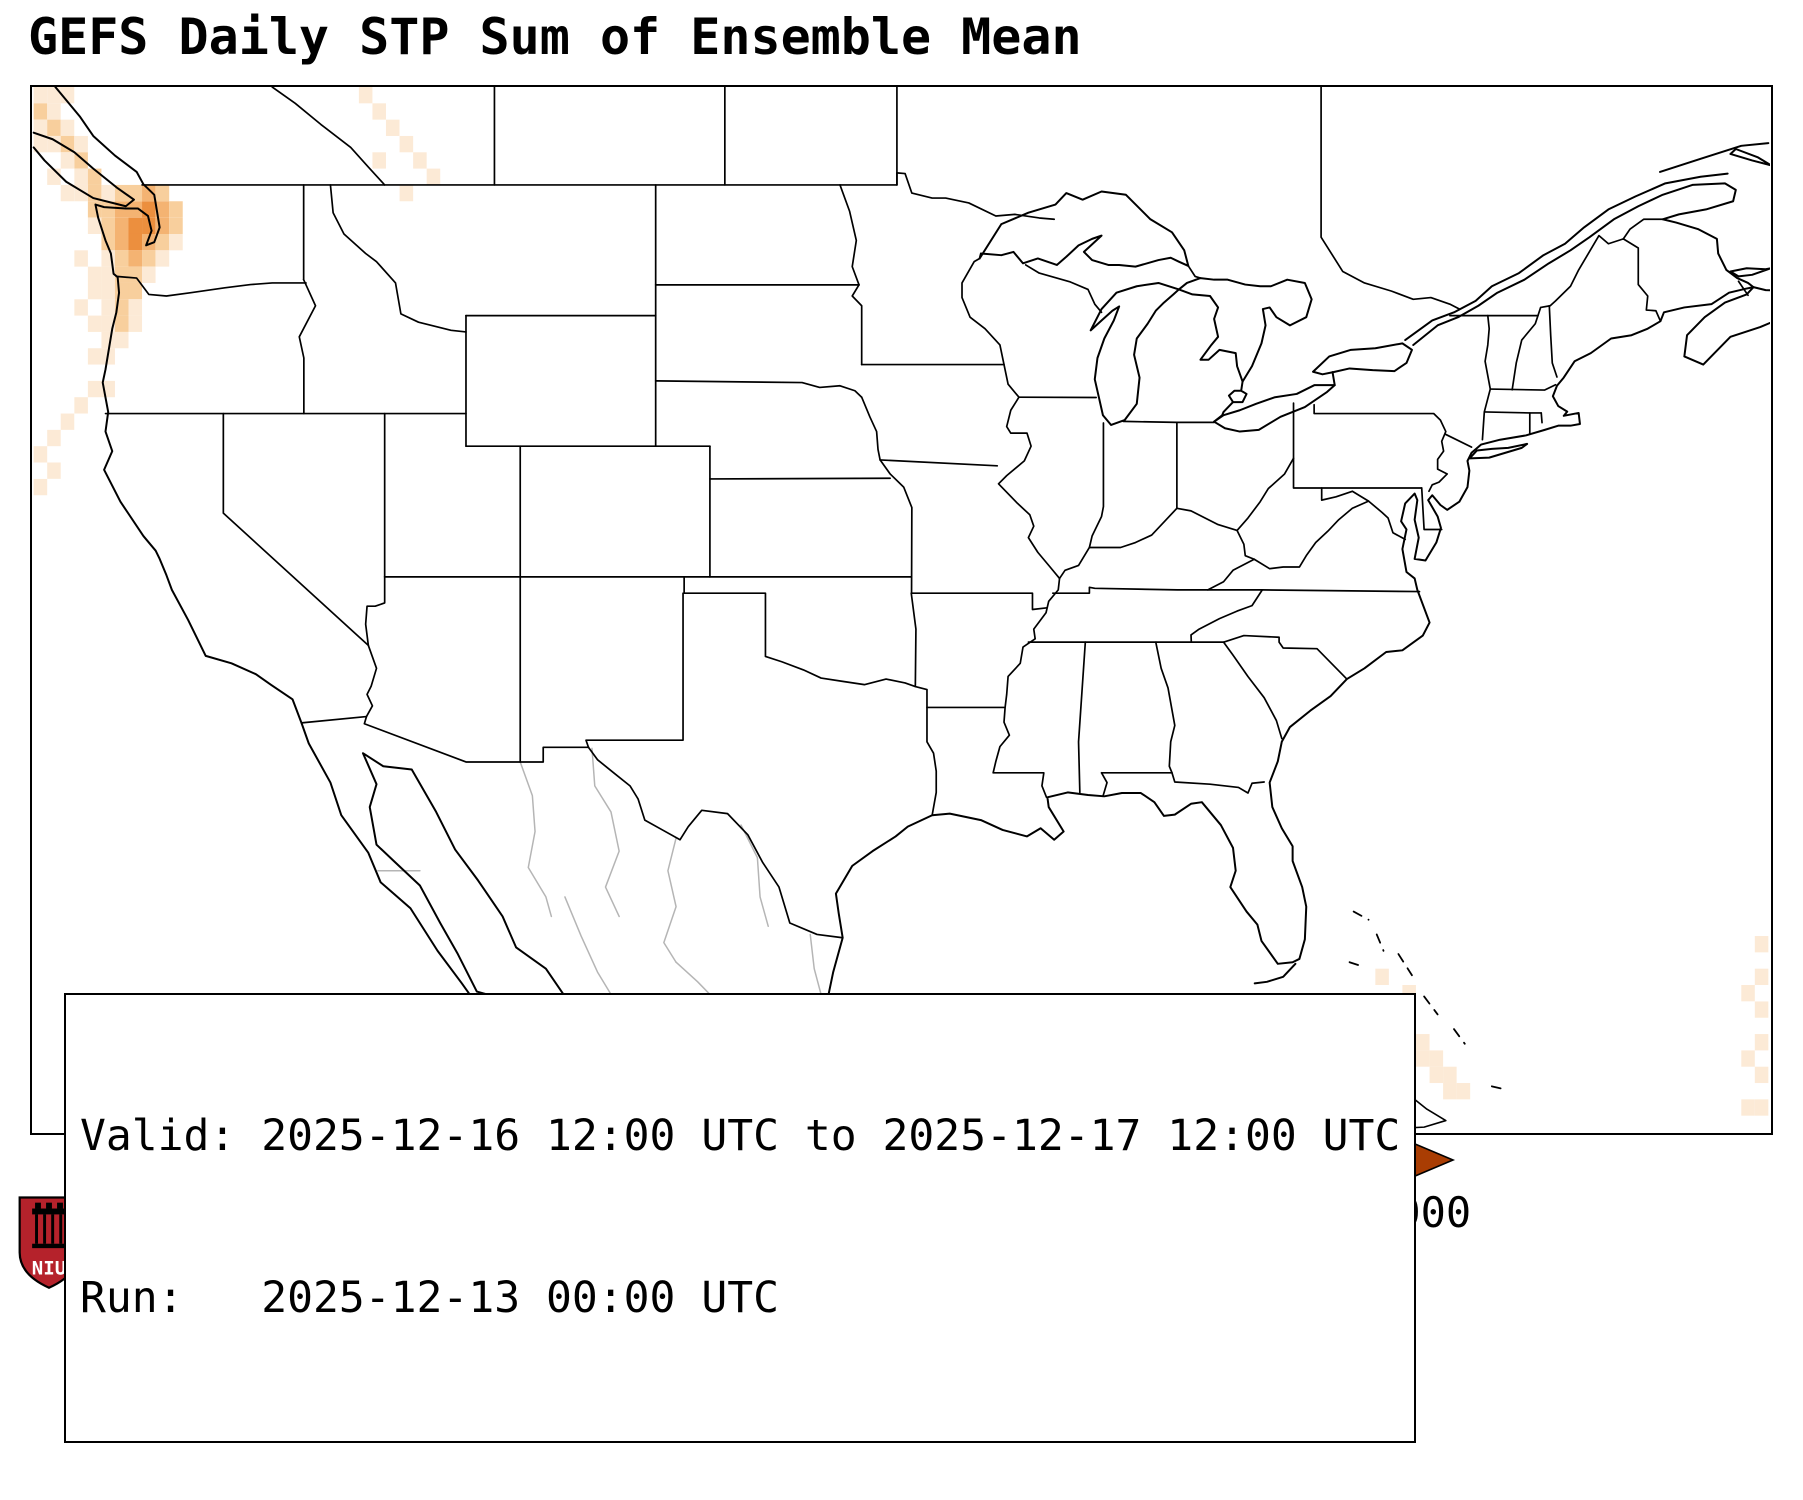 Image resolution: width=1803 pixels, height=1500 pixels. Describe the element at coordinates (49, 1269) in the screenshot. I see `niu-logo-text: NIU` at that location.